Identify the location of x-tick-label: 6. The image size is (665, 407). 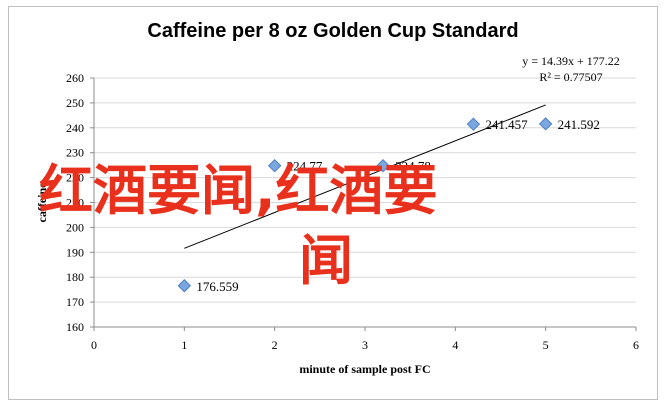
(636, 345).